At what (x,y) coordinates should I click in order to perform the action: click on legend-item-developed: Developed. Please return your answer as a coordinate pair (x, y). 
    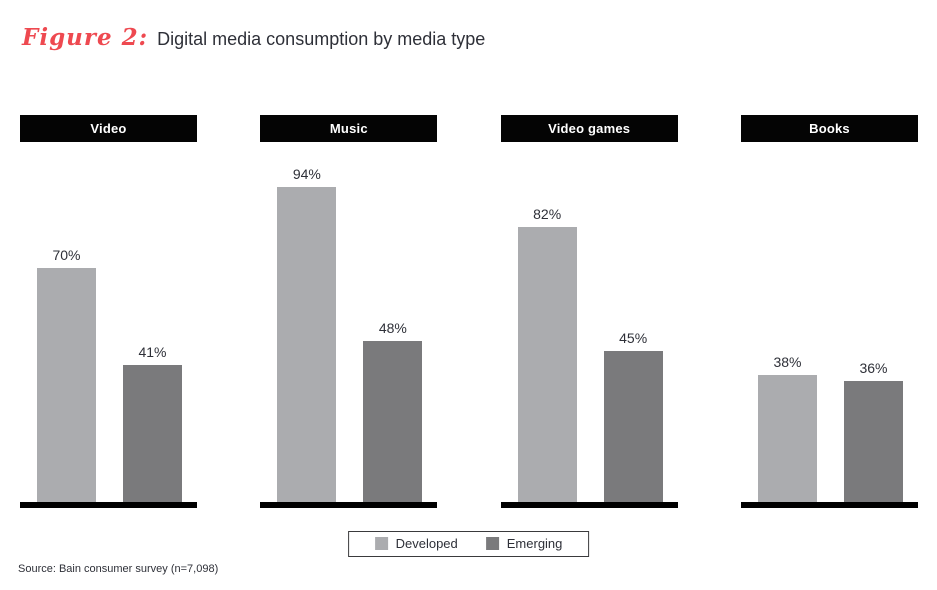
    Looking at the image, I should click on (416, 543).